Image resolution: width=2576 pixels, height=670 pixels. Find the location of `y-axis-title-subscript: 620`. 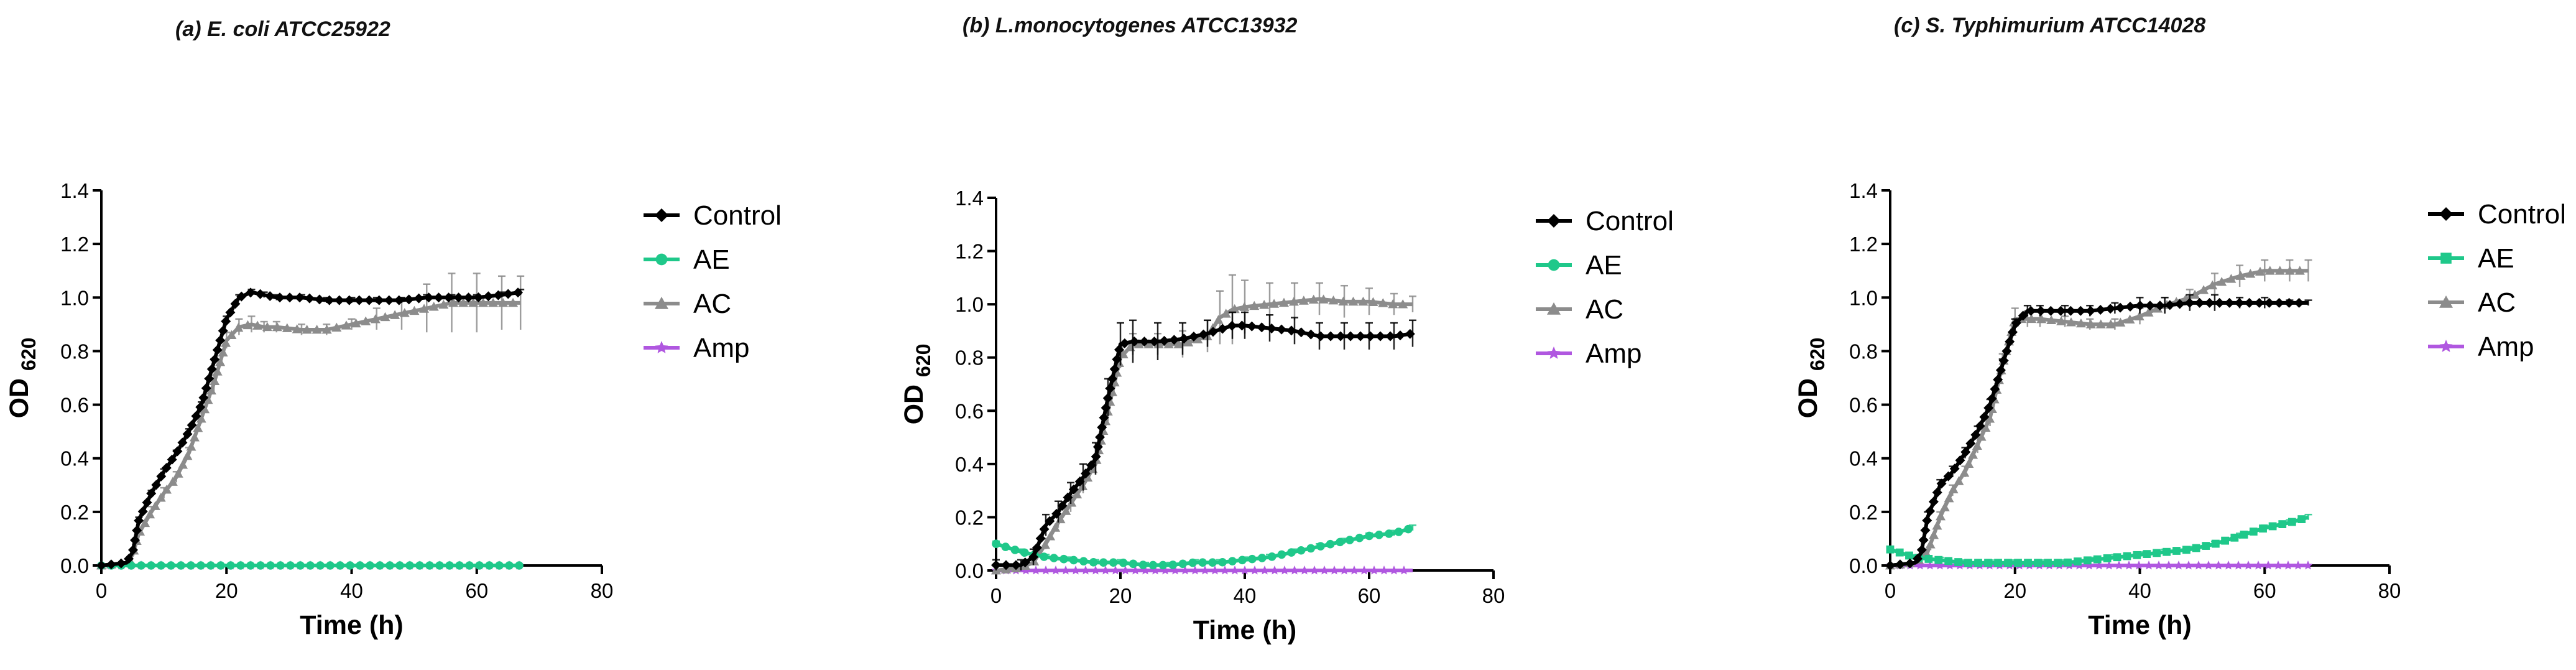

y-axis-title-subscript: 620 is located at coordinates (28, 354).